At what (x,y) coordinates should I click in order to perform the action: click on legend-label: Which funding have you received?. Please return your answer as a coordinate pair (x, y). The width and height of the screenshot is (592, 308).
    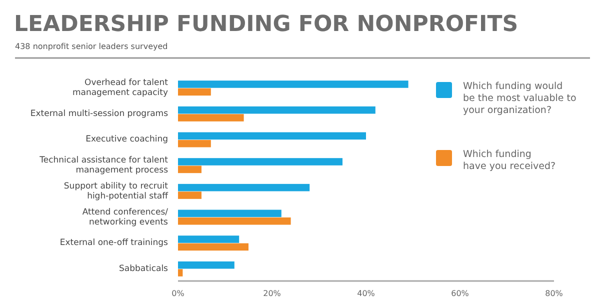
    Looking at the image, I should click on (509, 160).